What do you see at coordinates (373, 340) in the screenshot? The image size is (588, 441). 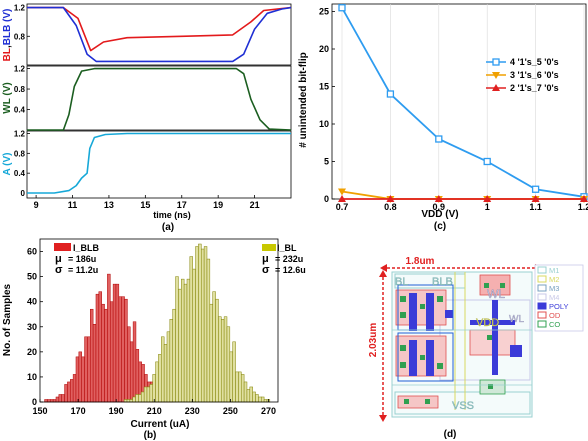 I see `height-label: 2.03um` at bounding box center [373, 340].